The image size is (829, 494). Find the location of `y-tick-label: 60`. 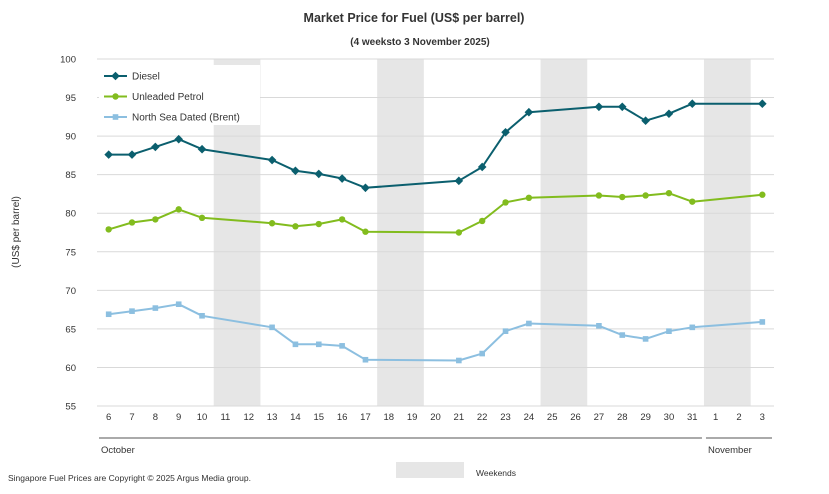

y-tick-label: 60 is located at coordinates (70, 368).